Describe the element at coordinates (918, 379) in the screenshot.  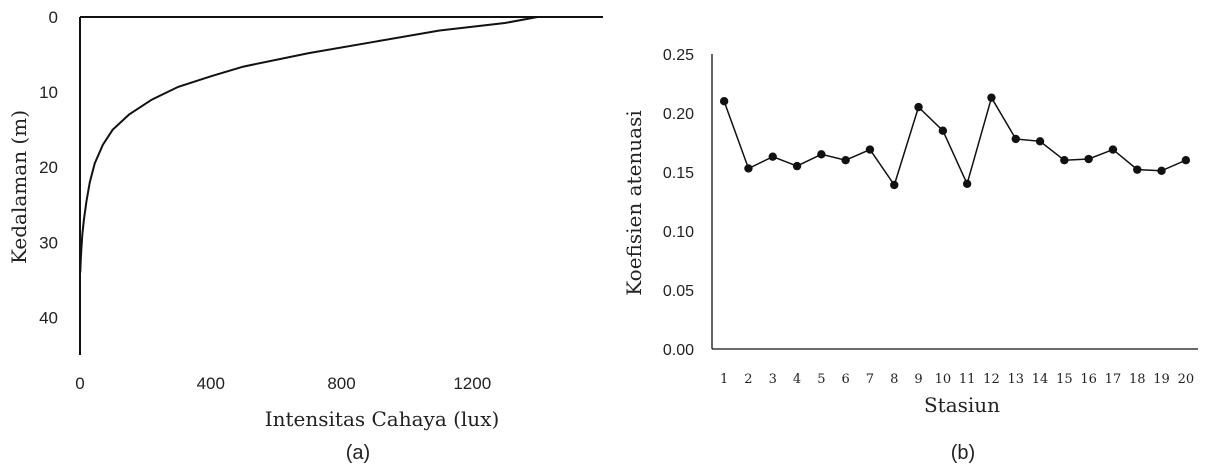
I see `panel-b-x-tick-label: 9` at that location.